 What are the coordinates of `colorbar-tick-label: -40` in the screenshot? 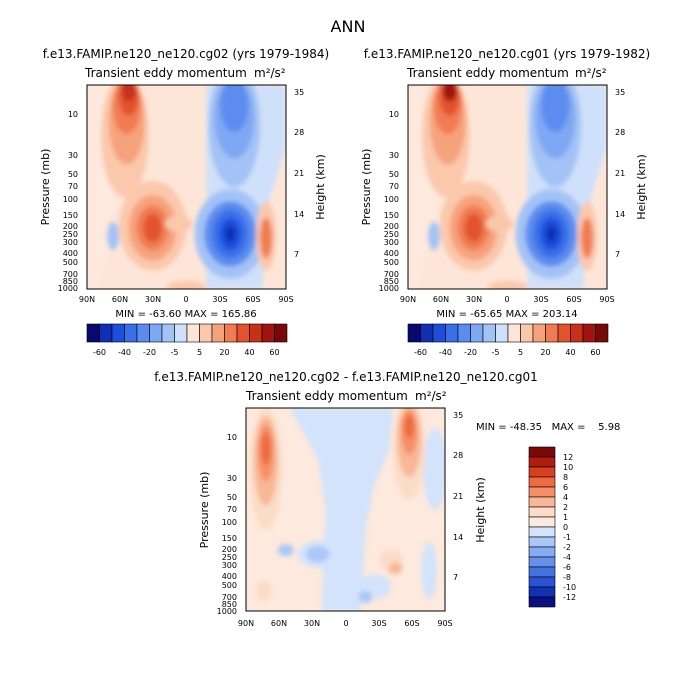 It's located at (124, 352).